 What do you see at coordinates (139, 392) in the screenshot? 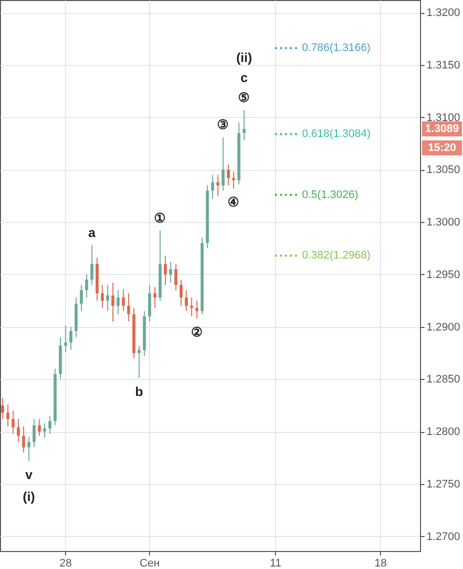
I see `annotation: b` at bounding box center [139, 392].